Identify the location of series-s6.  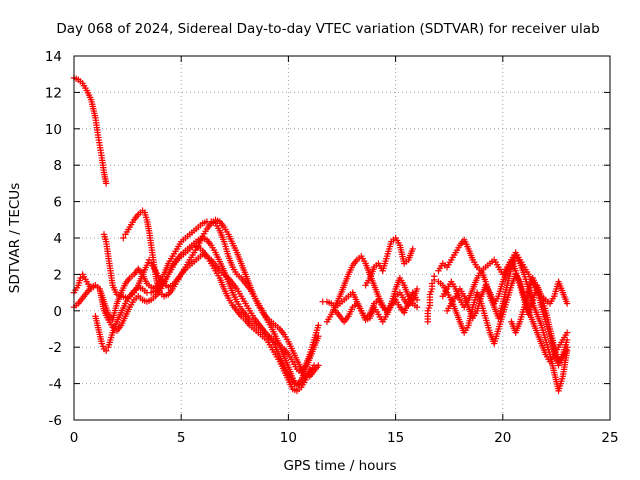
(221, 293).